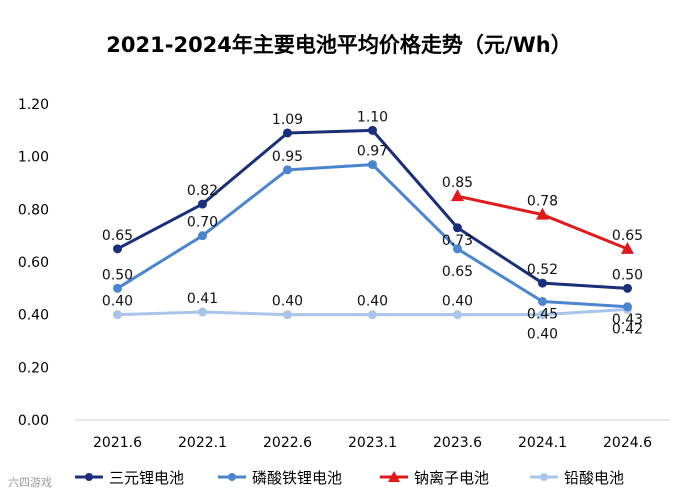 The height and width of the screenshot is (493, 679). I want to click on data-label: 0.45, so click(542, 315).